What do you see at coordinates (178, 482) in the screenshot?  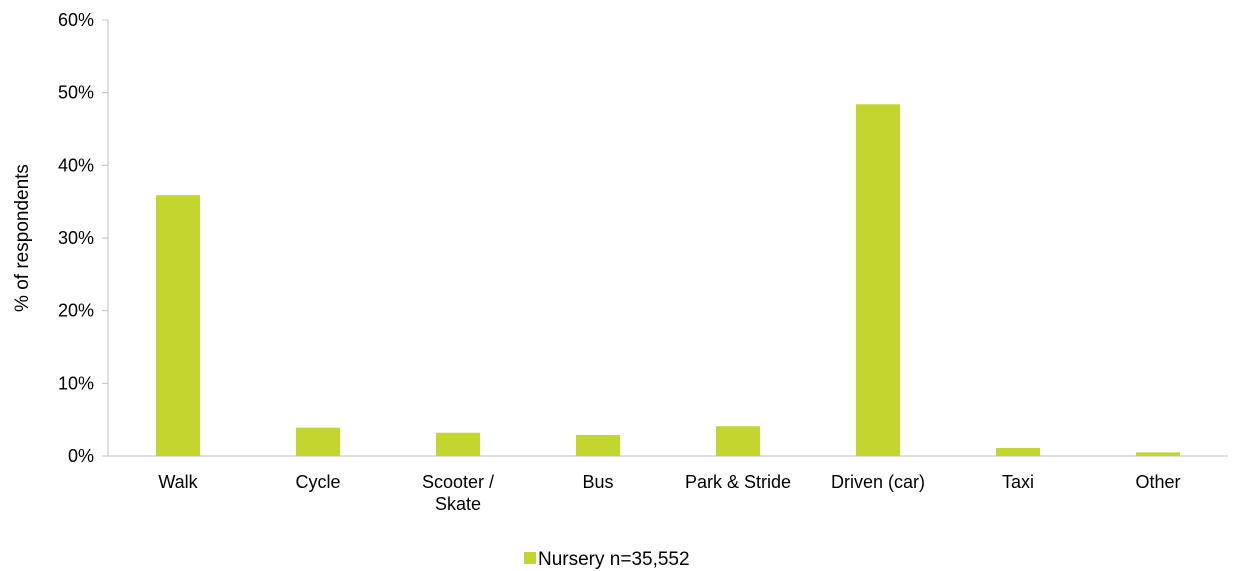 I see `x-category-label: Walk` at bounding box center [178, 482].